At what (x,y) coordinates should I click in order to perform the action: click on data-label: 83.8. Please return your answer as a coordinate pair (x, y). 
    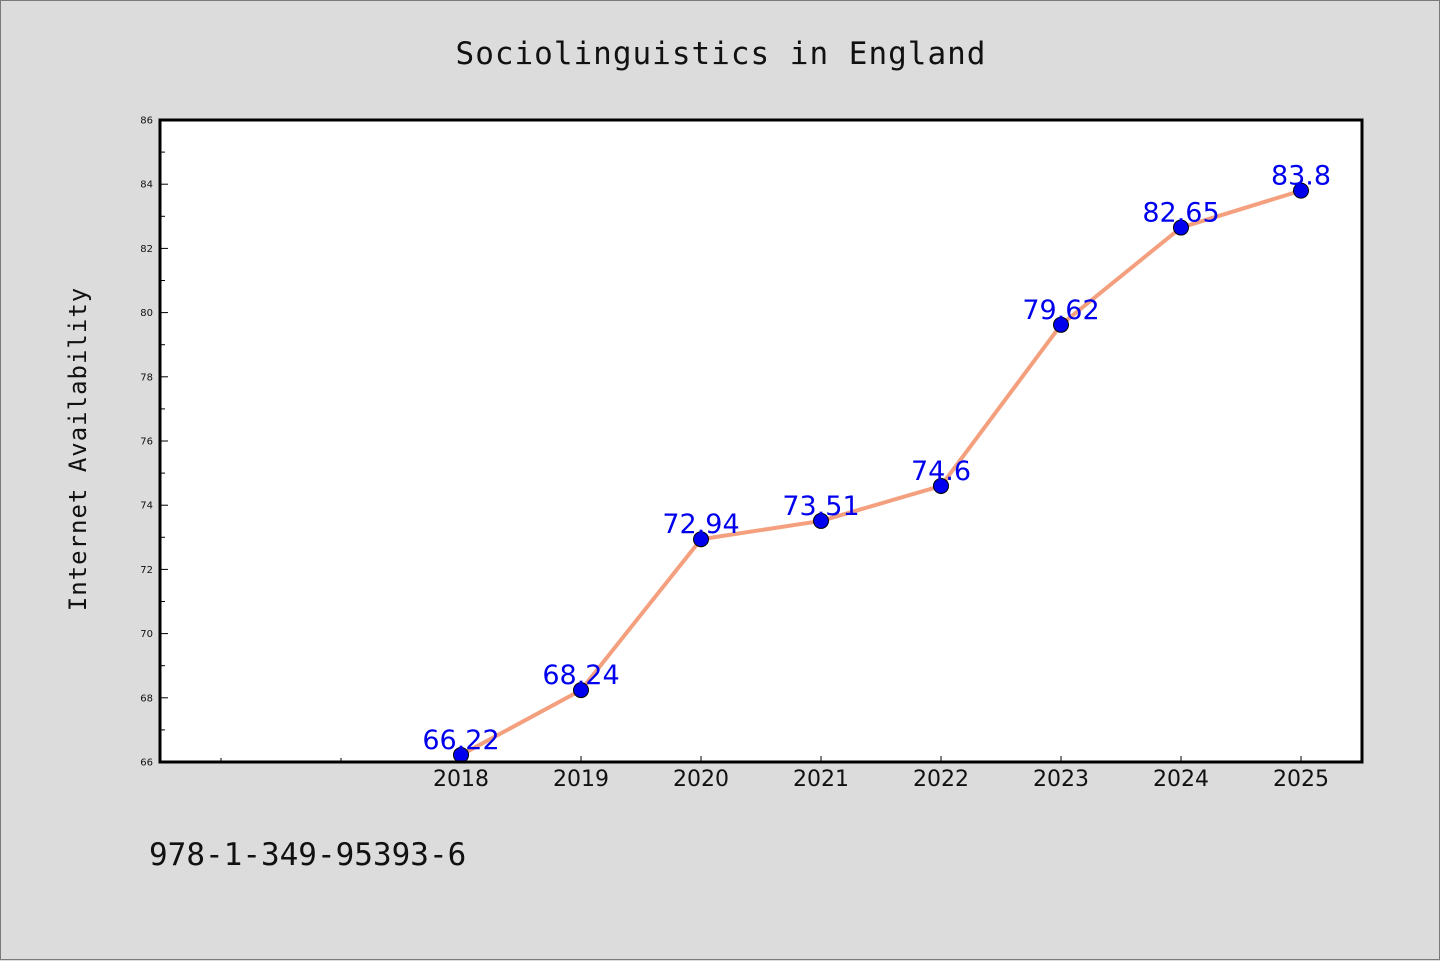
    Looking at the image, I should click on (1301, 176).